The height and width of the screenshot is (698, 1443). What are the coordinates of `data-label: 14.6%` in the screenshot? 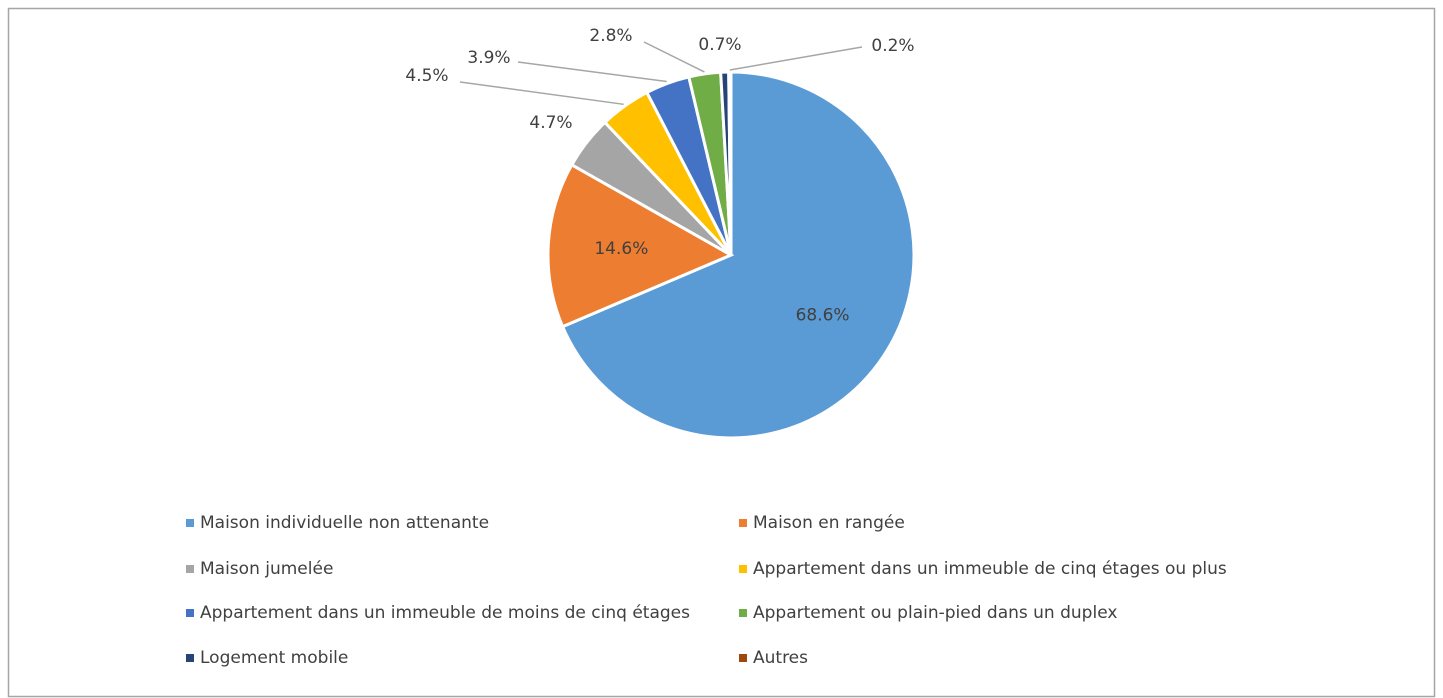 It's located at (621, 249).